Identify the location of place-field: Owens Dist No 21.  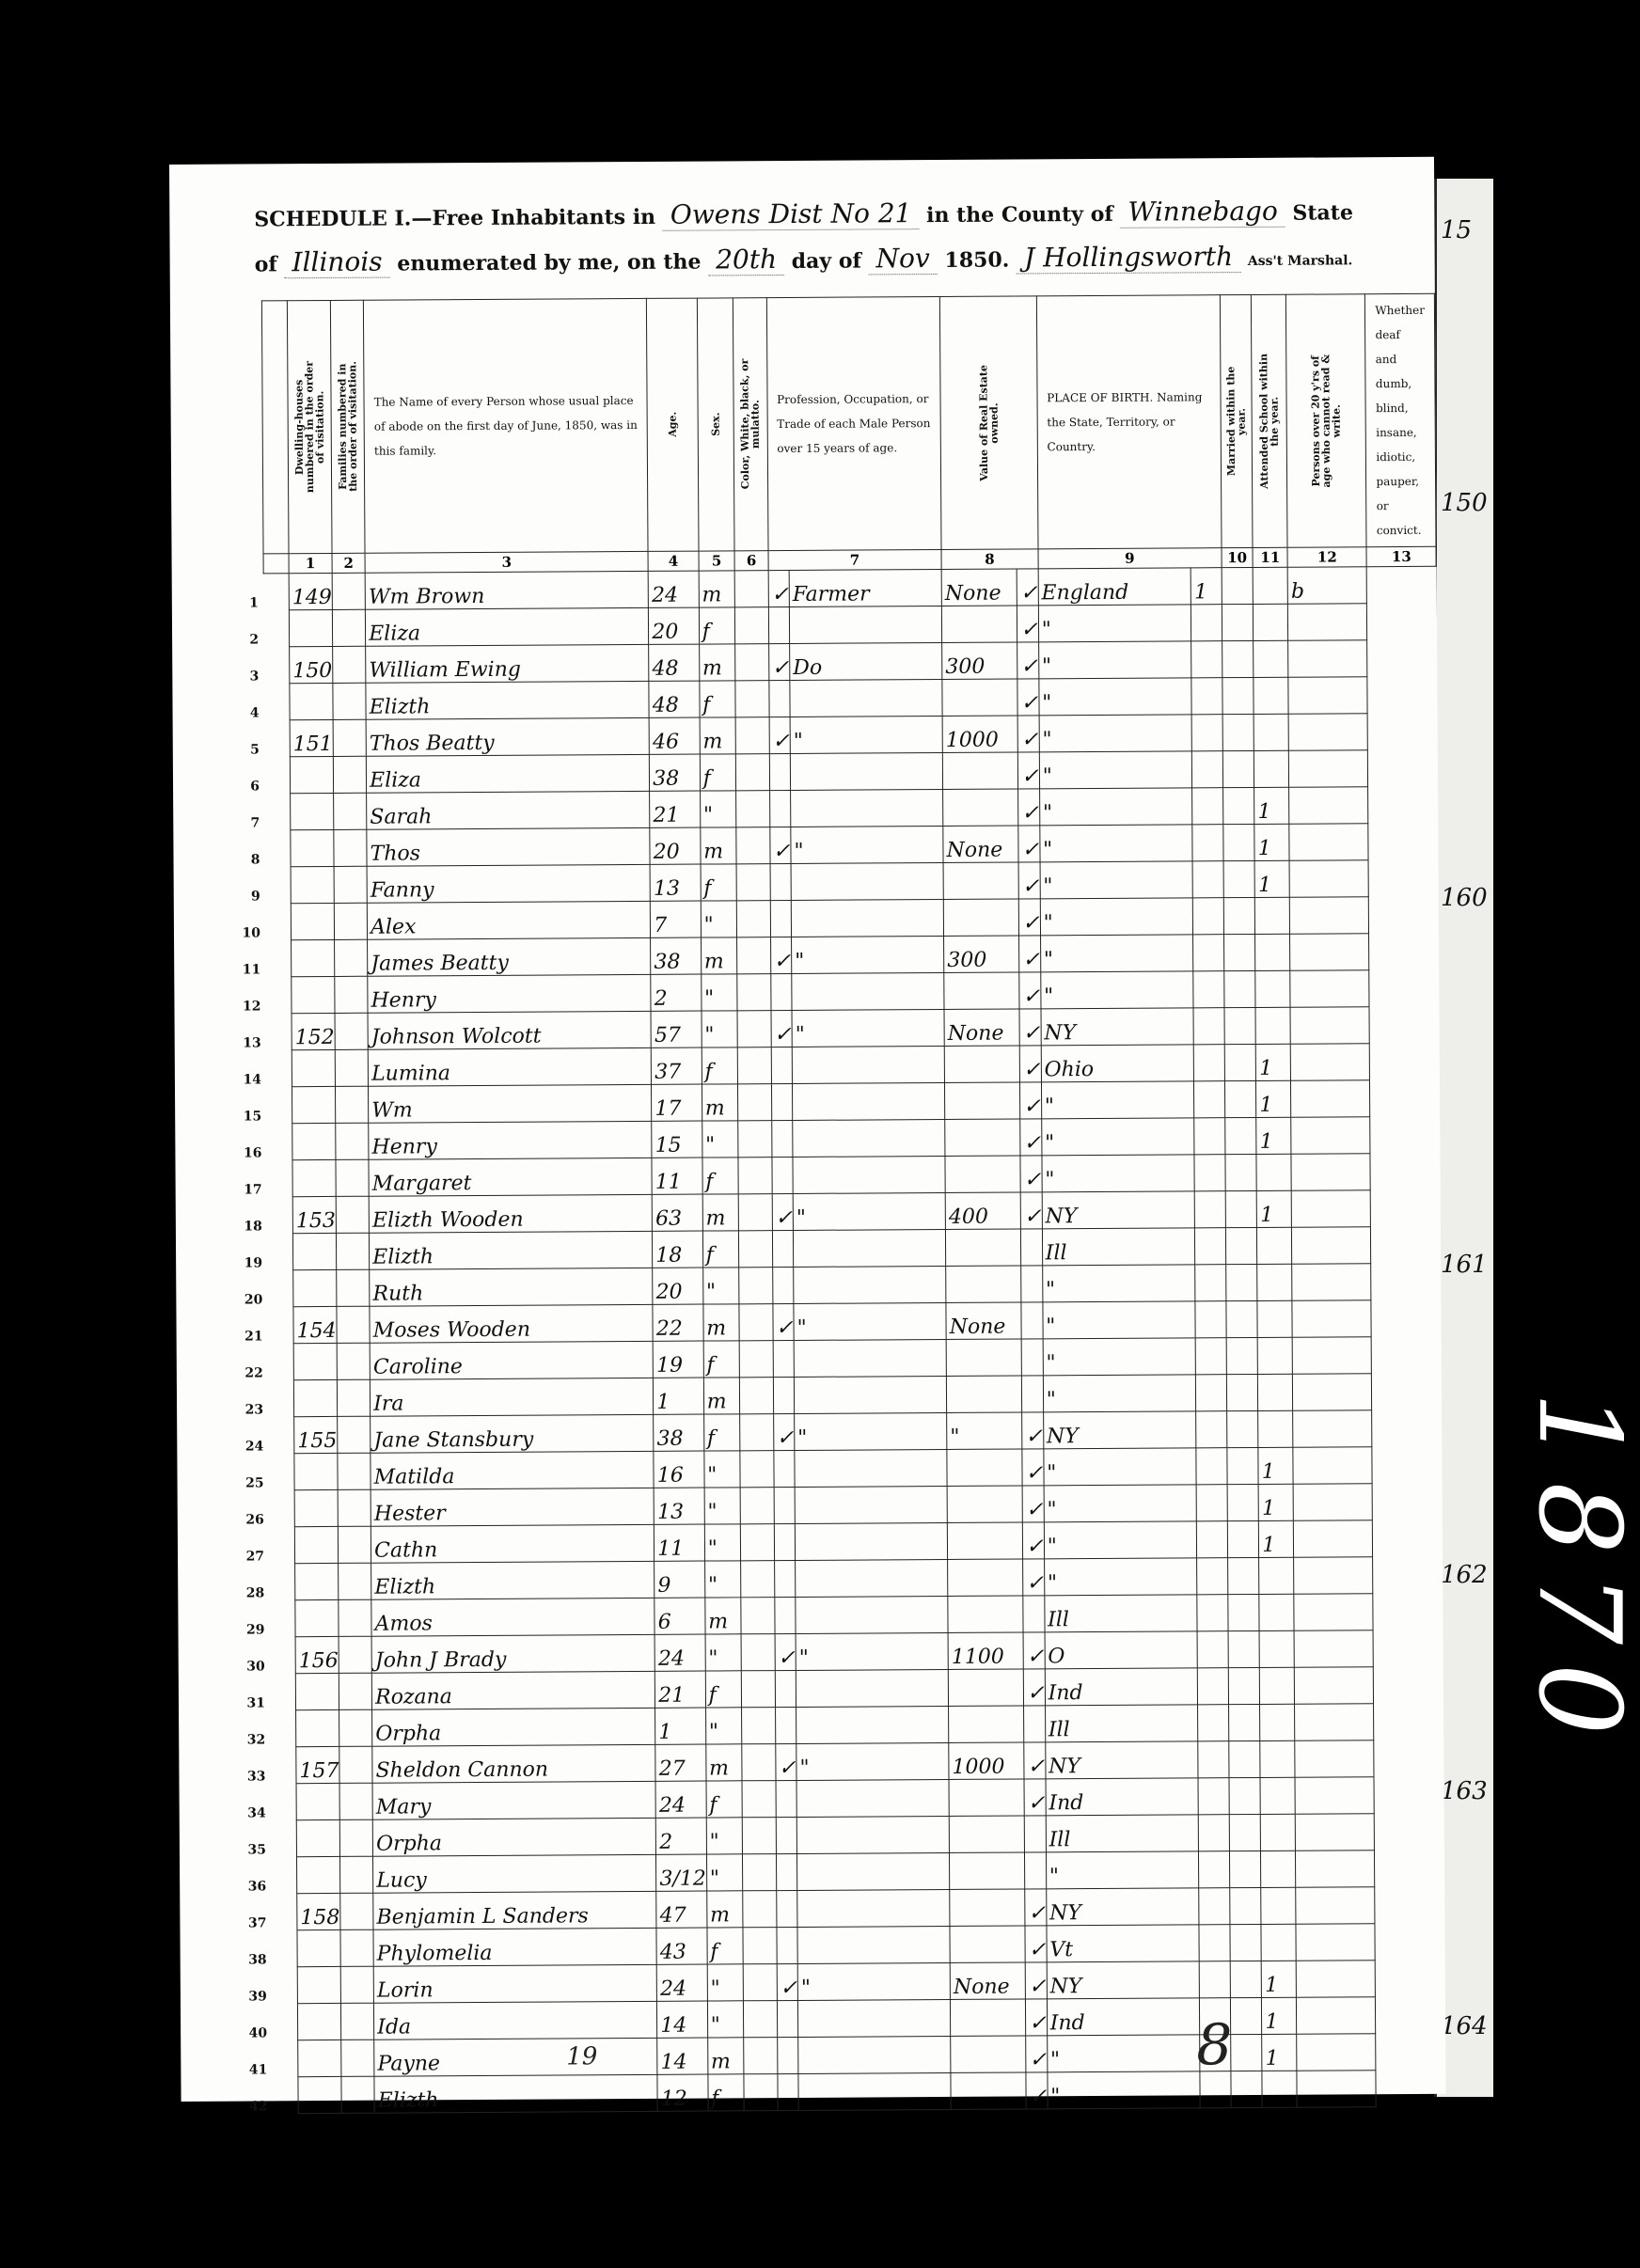
(791, 214).